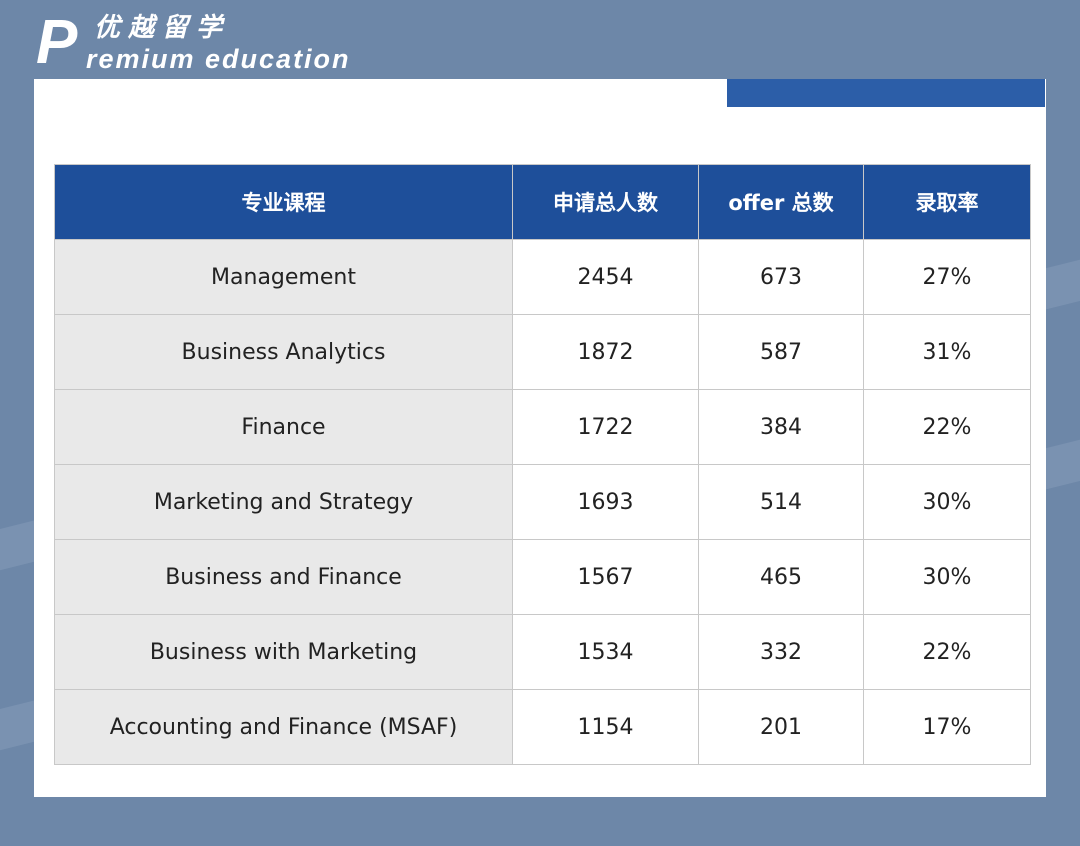 The image size is (1080, 846). Describe the element at coordinates (947, 202) in the screenshot. I see `column-header: 录取率` at that location.